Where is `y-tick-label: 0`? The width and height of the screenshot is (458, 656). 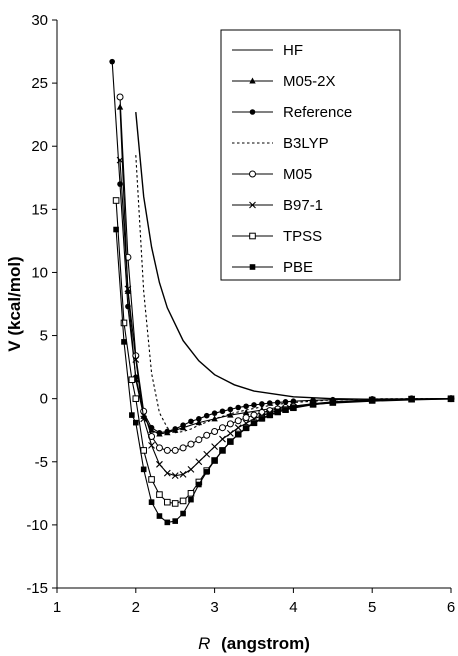
y-tick-label: 0 is located at coordinates (44, 399).